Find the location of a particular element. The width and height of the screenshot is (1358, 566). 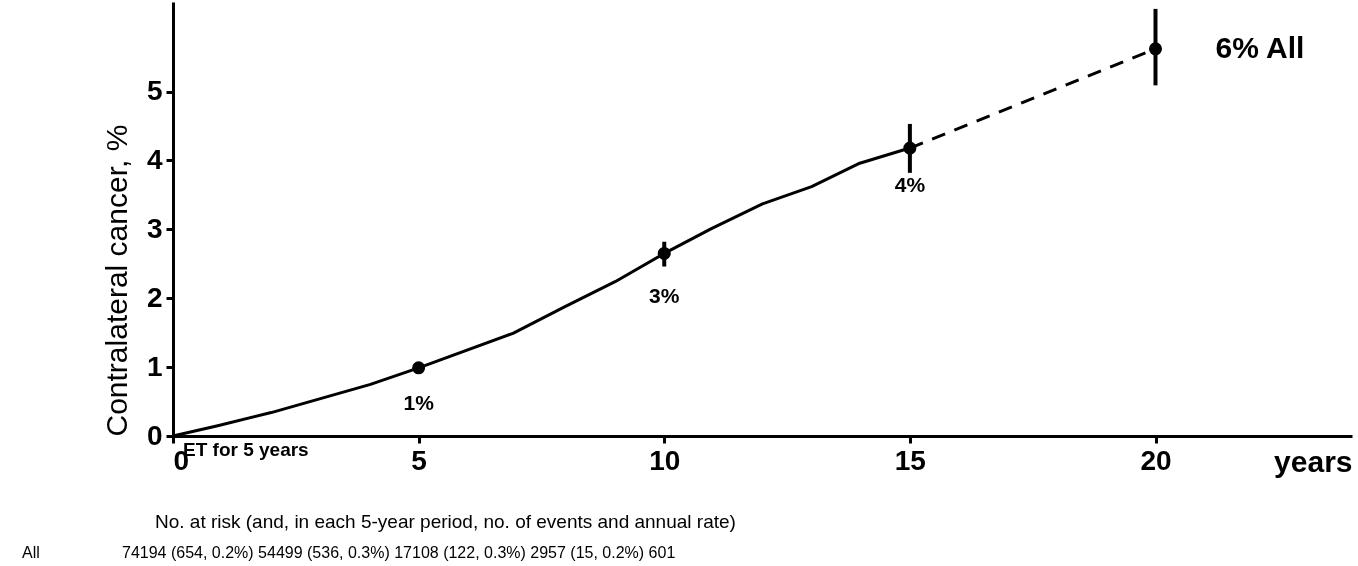

y-tick-label: 3 is located at coordinates (154, 228).